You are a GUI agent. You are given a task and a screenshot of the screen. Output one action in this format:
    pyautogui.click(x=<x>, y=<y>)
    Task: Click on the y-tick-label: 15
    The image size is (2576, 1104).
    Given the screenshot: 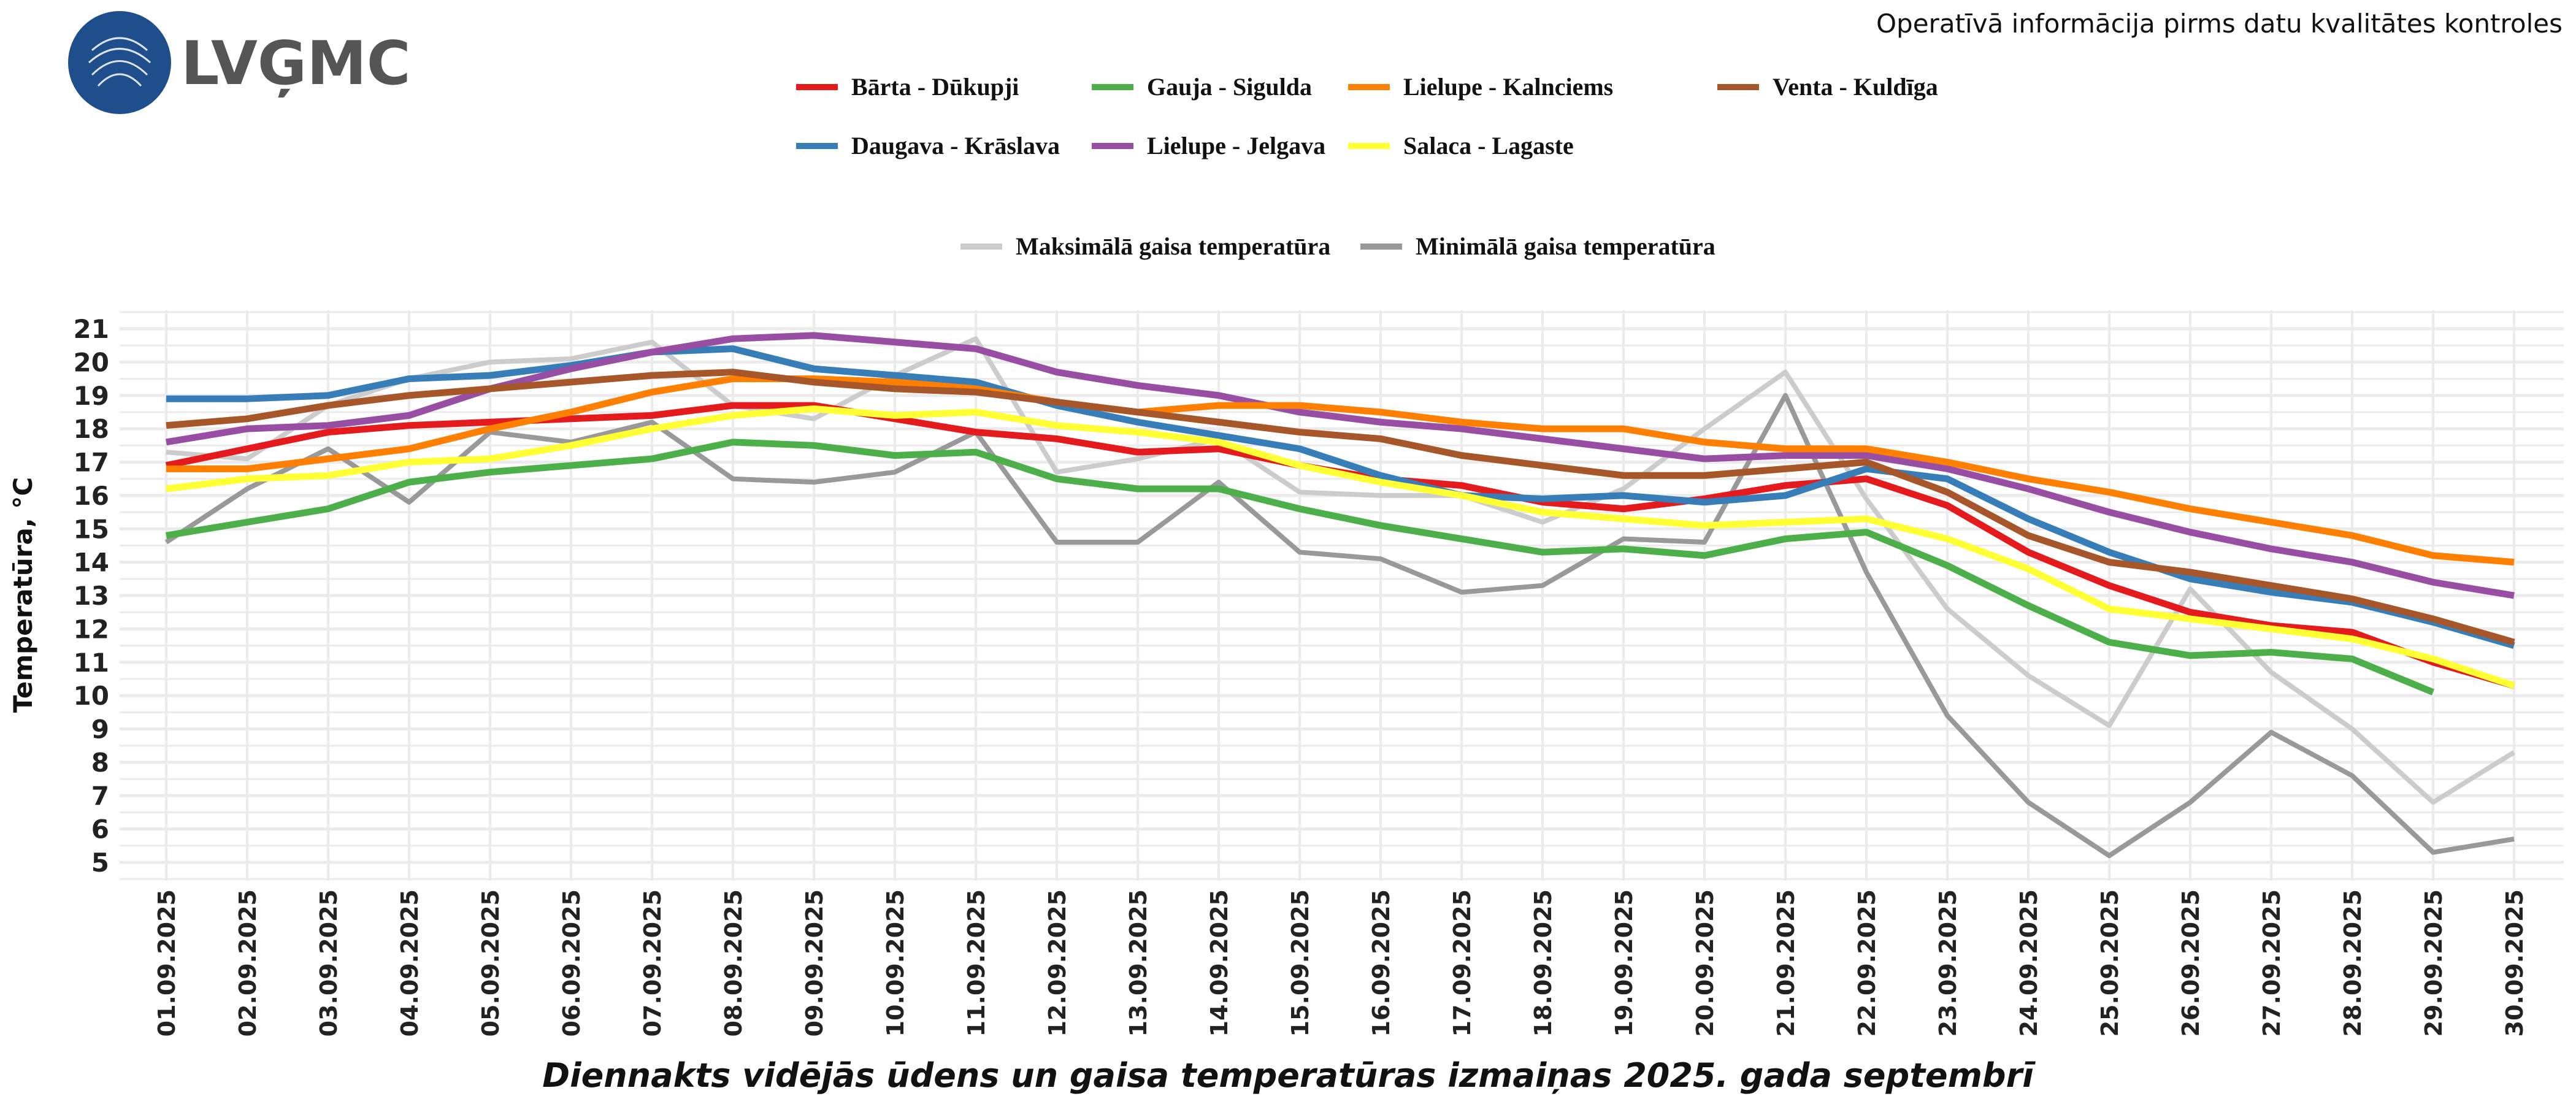 What is the action you would take?
    pyautogui.click(x=91, y=529)
    